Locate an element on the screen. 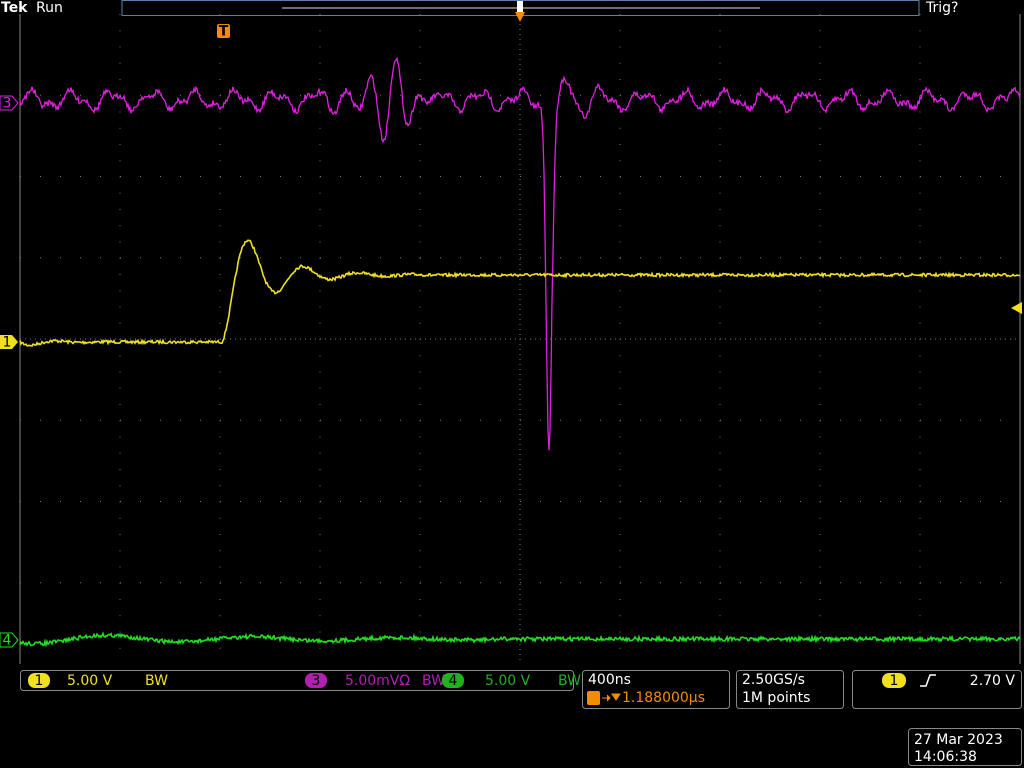  trigger-level: 2.70 V is located at coordinates (993, 681).